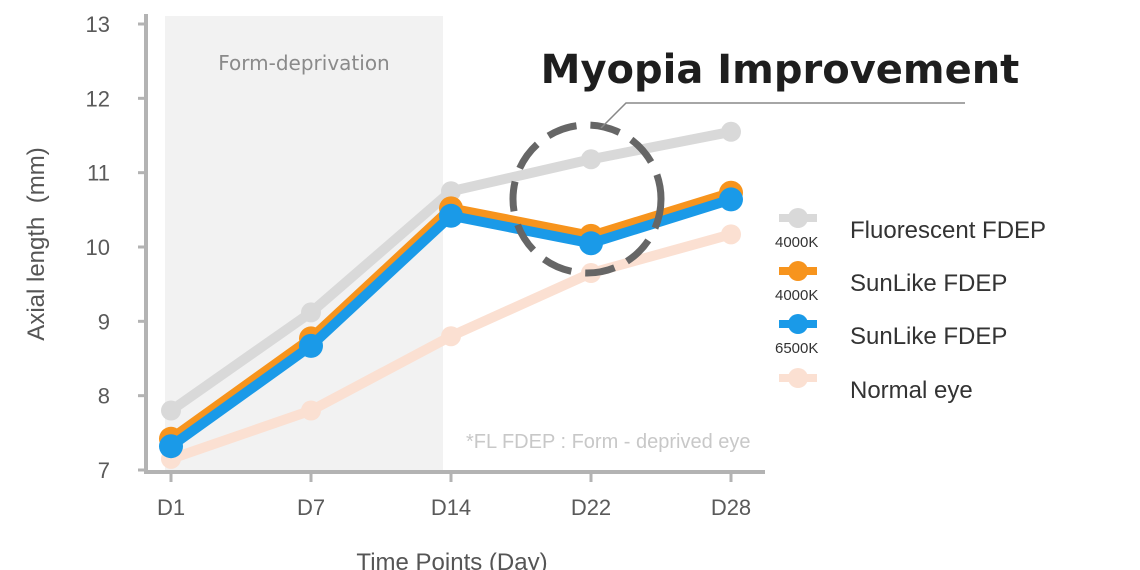 Image resolution: width=1140 pixels, height=570 pixels. Describe the element at coordinates (104, 321) in the screenshot. I see `y-tick-label: 9` at that location.